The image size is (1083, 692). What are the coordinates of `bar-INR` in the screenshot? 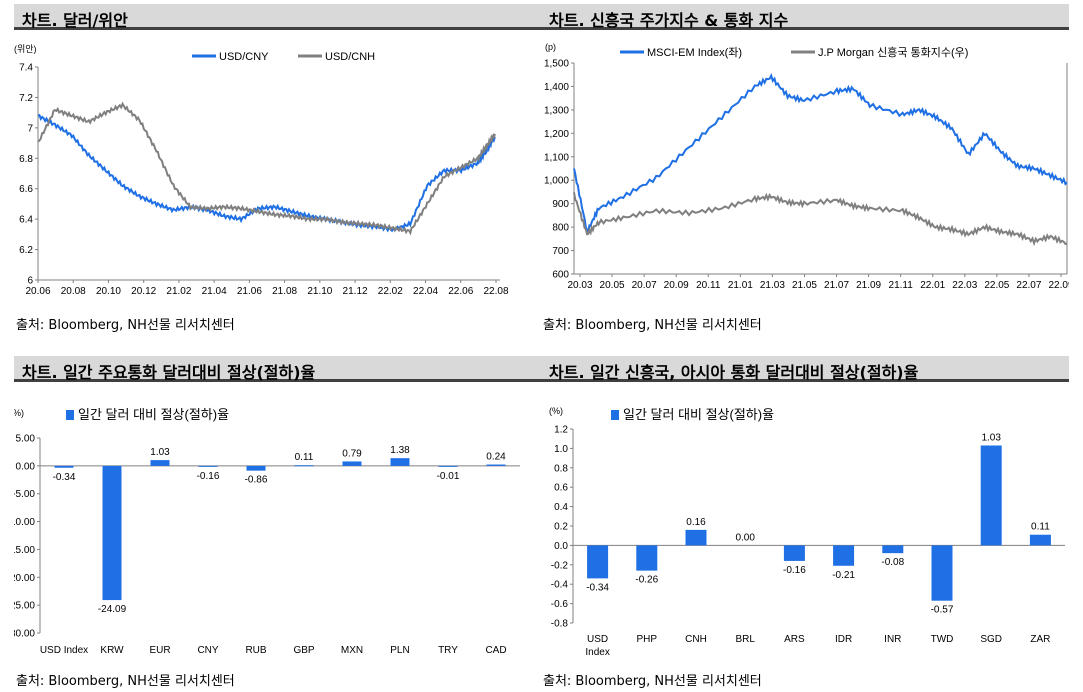 It's located at (893, 549).